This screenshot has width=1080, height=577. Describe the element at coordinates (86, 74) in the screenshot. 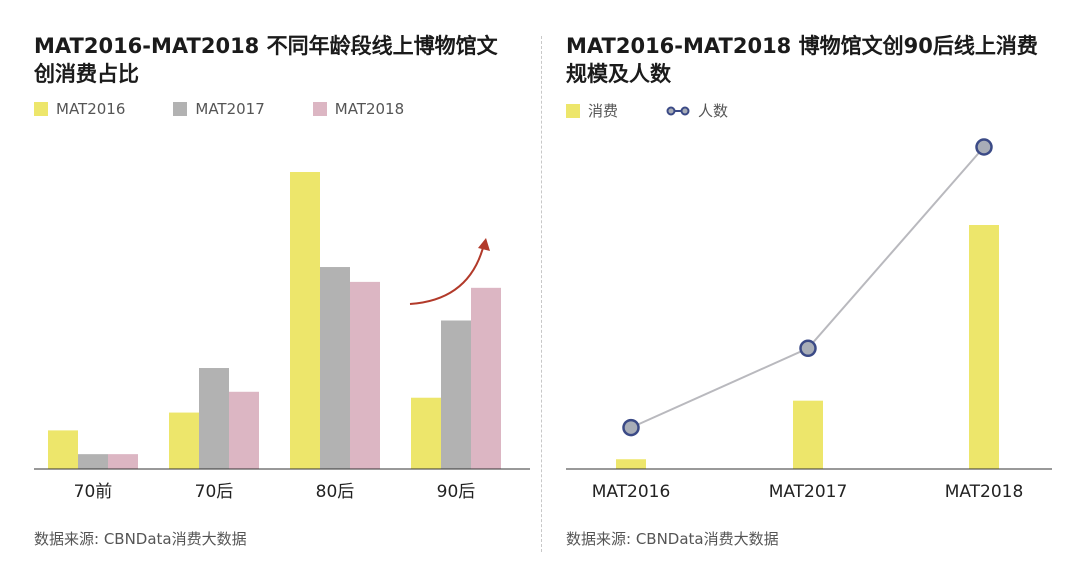

I see `left-title-line2: 创消费占比` at that location.